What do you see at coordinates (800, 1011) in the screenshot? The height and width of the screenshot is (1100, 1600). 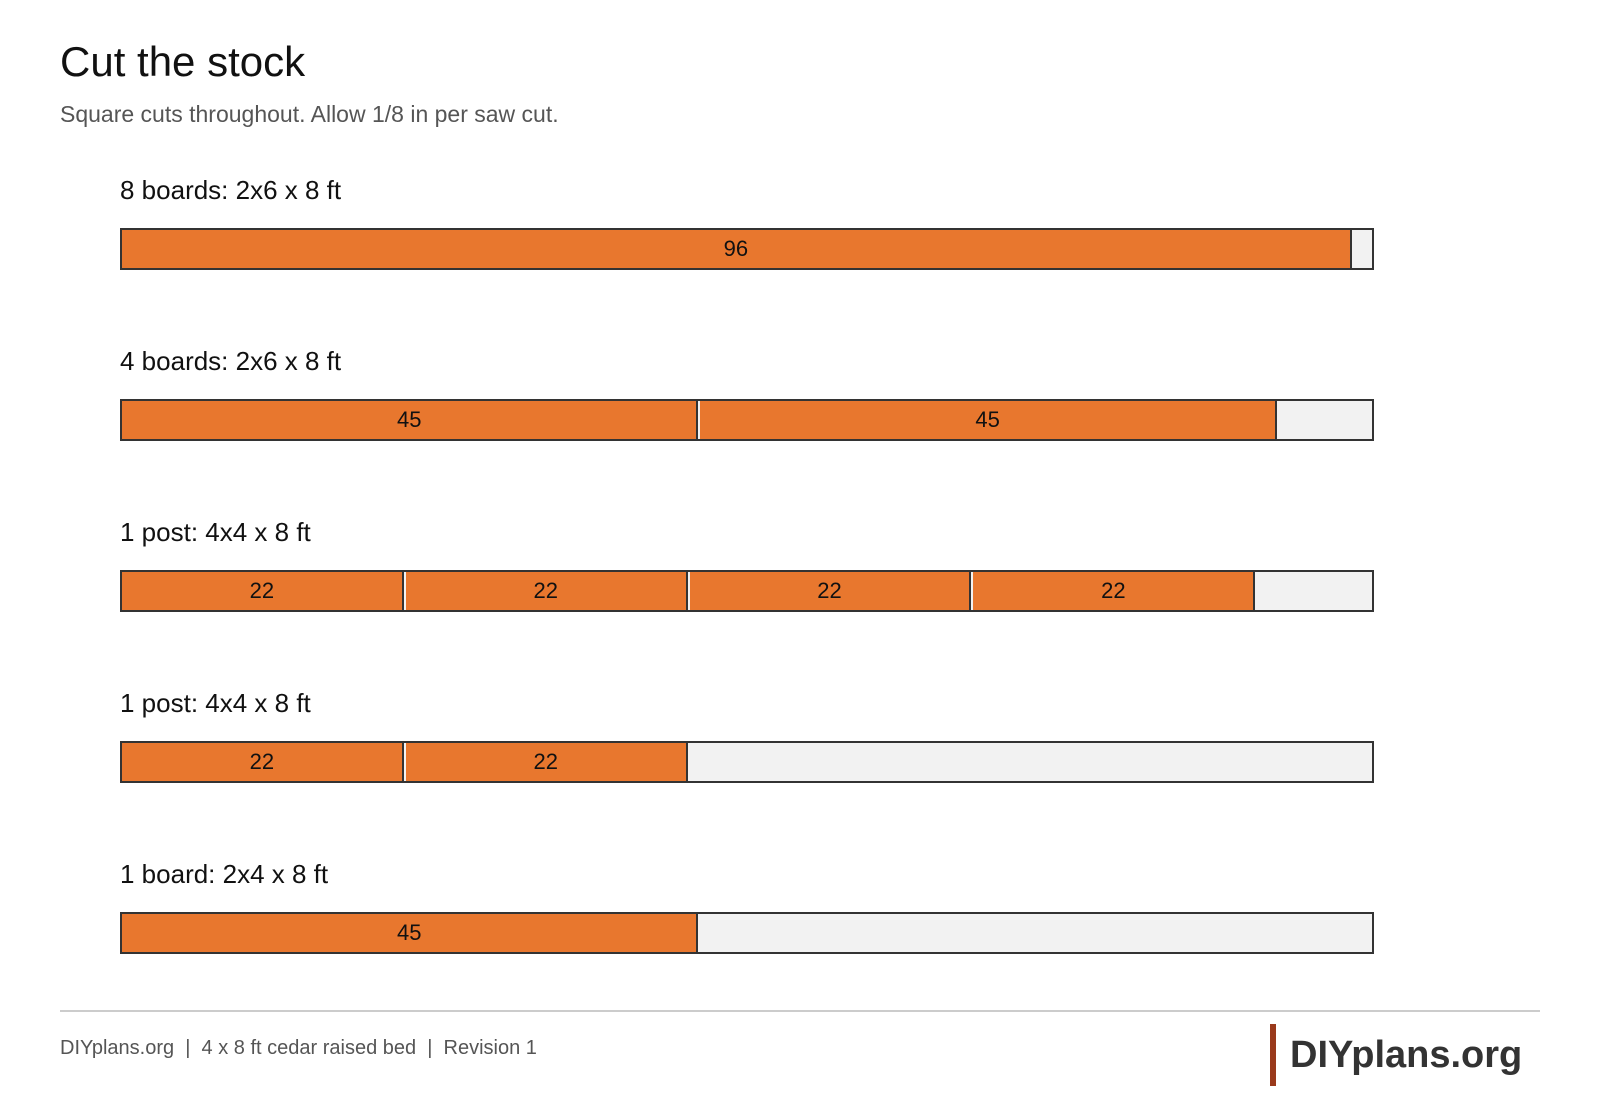 I see `footer-rule` at bounding box center [800, 1011].